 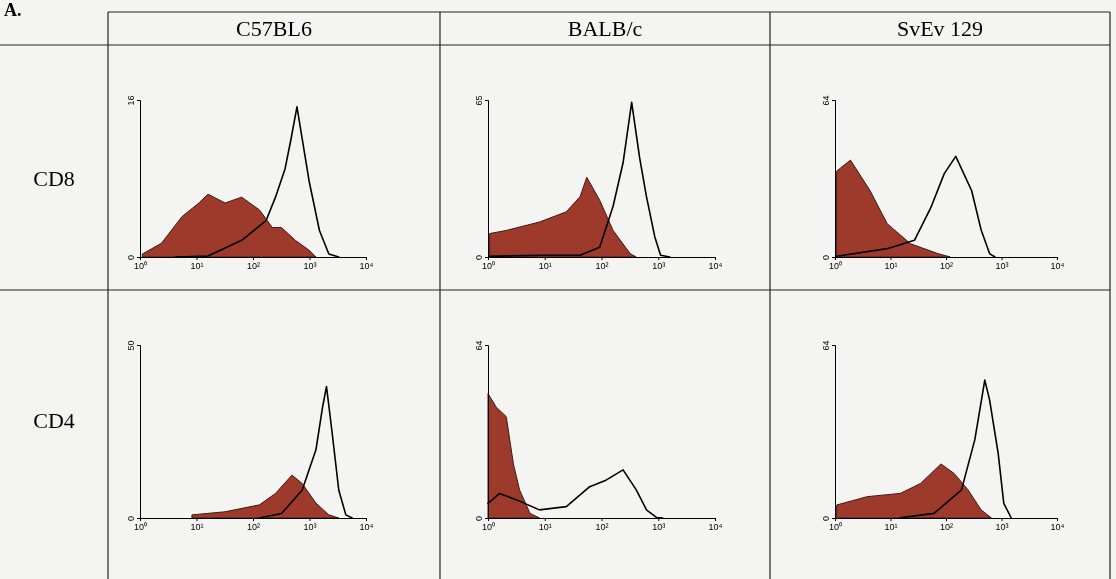 What do you see at coordinates (131, 345) in the screenshot?
I see `y-tick-label: 50` at bounding box center [131, 345].